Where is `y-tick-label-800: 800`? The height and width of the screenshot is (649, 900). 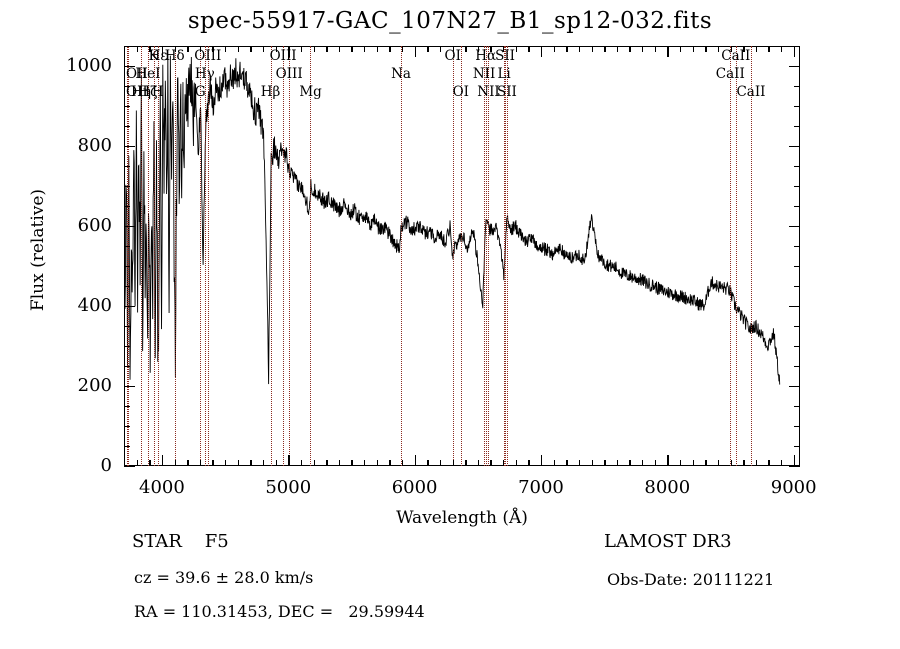
y-tick-label-800: 800 is located at coordinates (94, 145).